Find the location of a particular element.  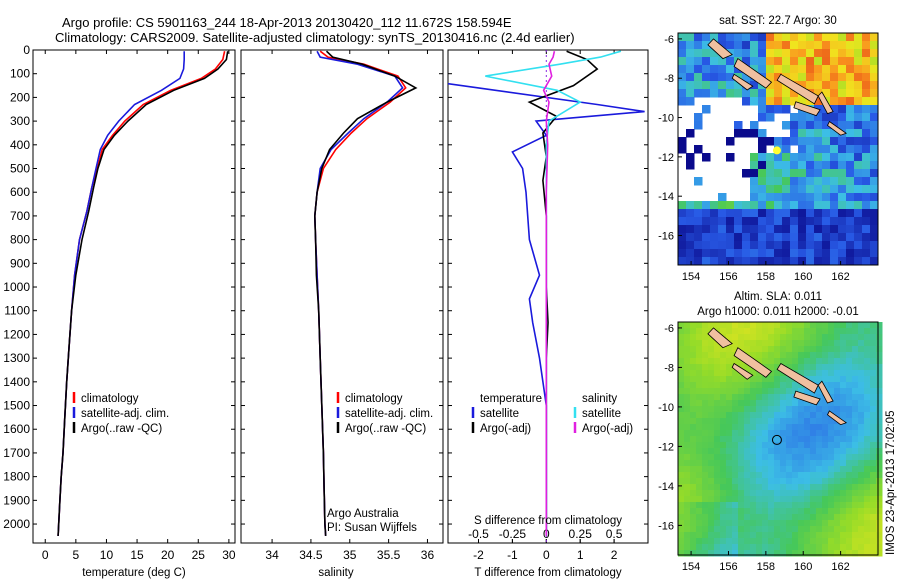

sla-map-title-line-1: Altim. SLA: 0.011 is located at coordinates (778, 297).